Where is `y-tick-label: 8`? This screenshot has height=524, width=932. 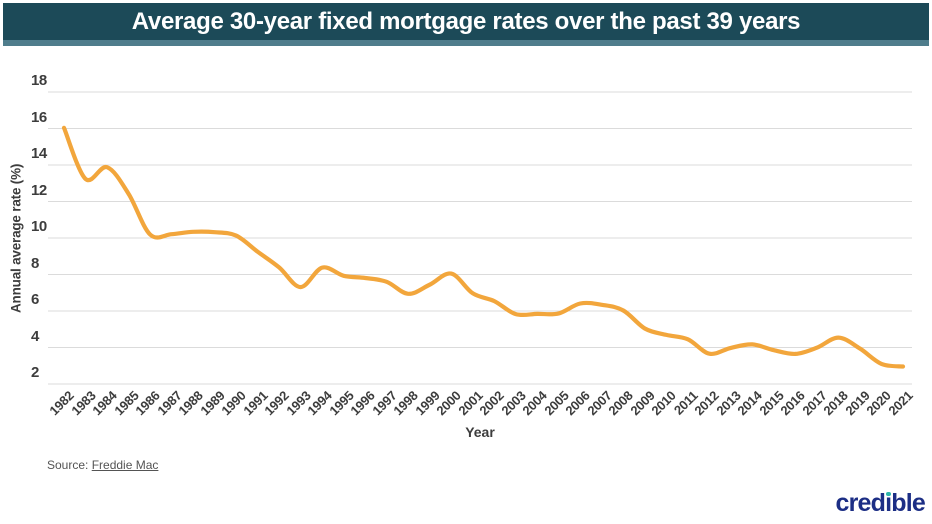
y-tick-label: 8 is located at coordinates (35, 263).